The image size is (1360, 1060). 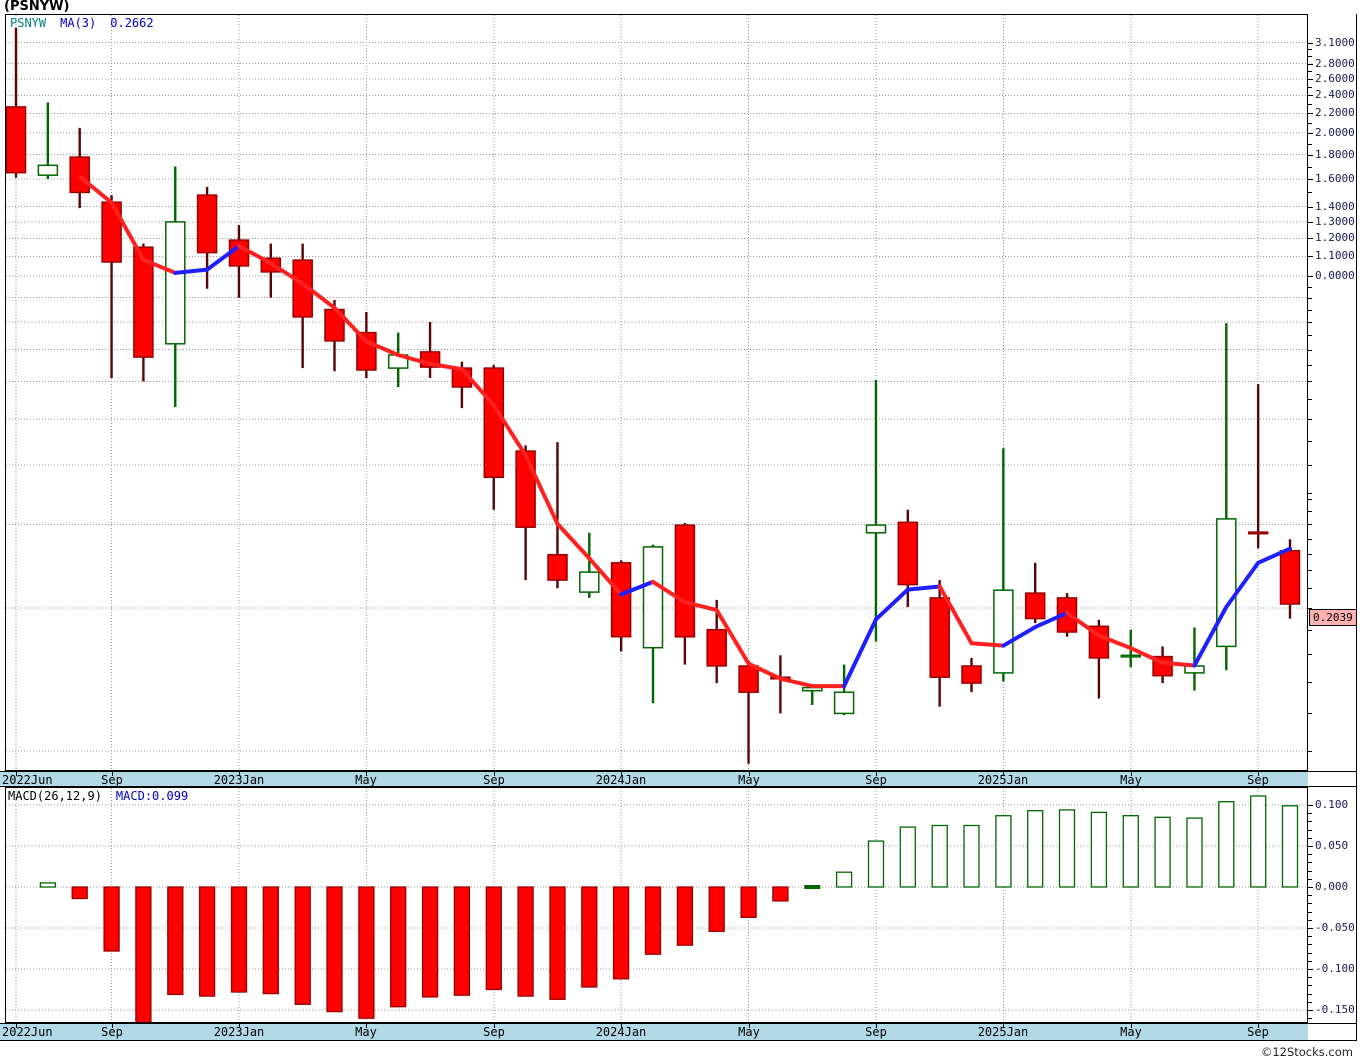 What do you see at coordinates (1335, 927) in the screenshot?
I see `axis-label: -0.050` at bounding box center [1335, 927].